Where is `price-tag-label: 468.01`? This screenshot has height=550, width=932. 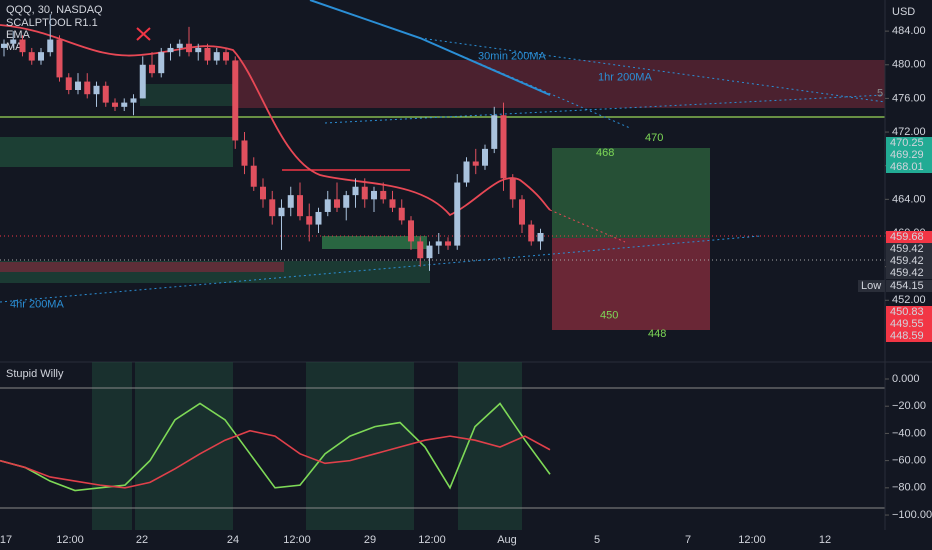 price-tag-label: 468.01 is located at coordinates (907, 167).